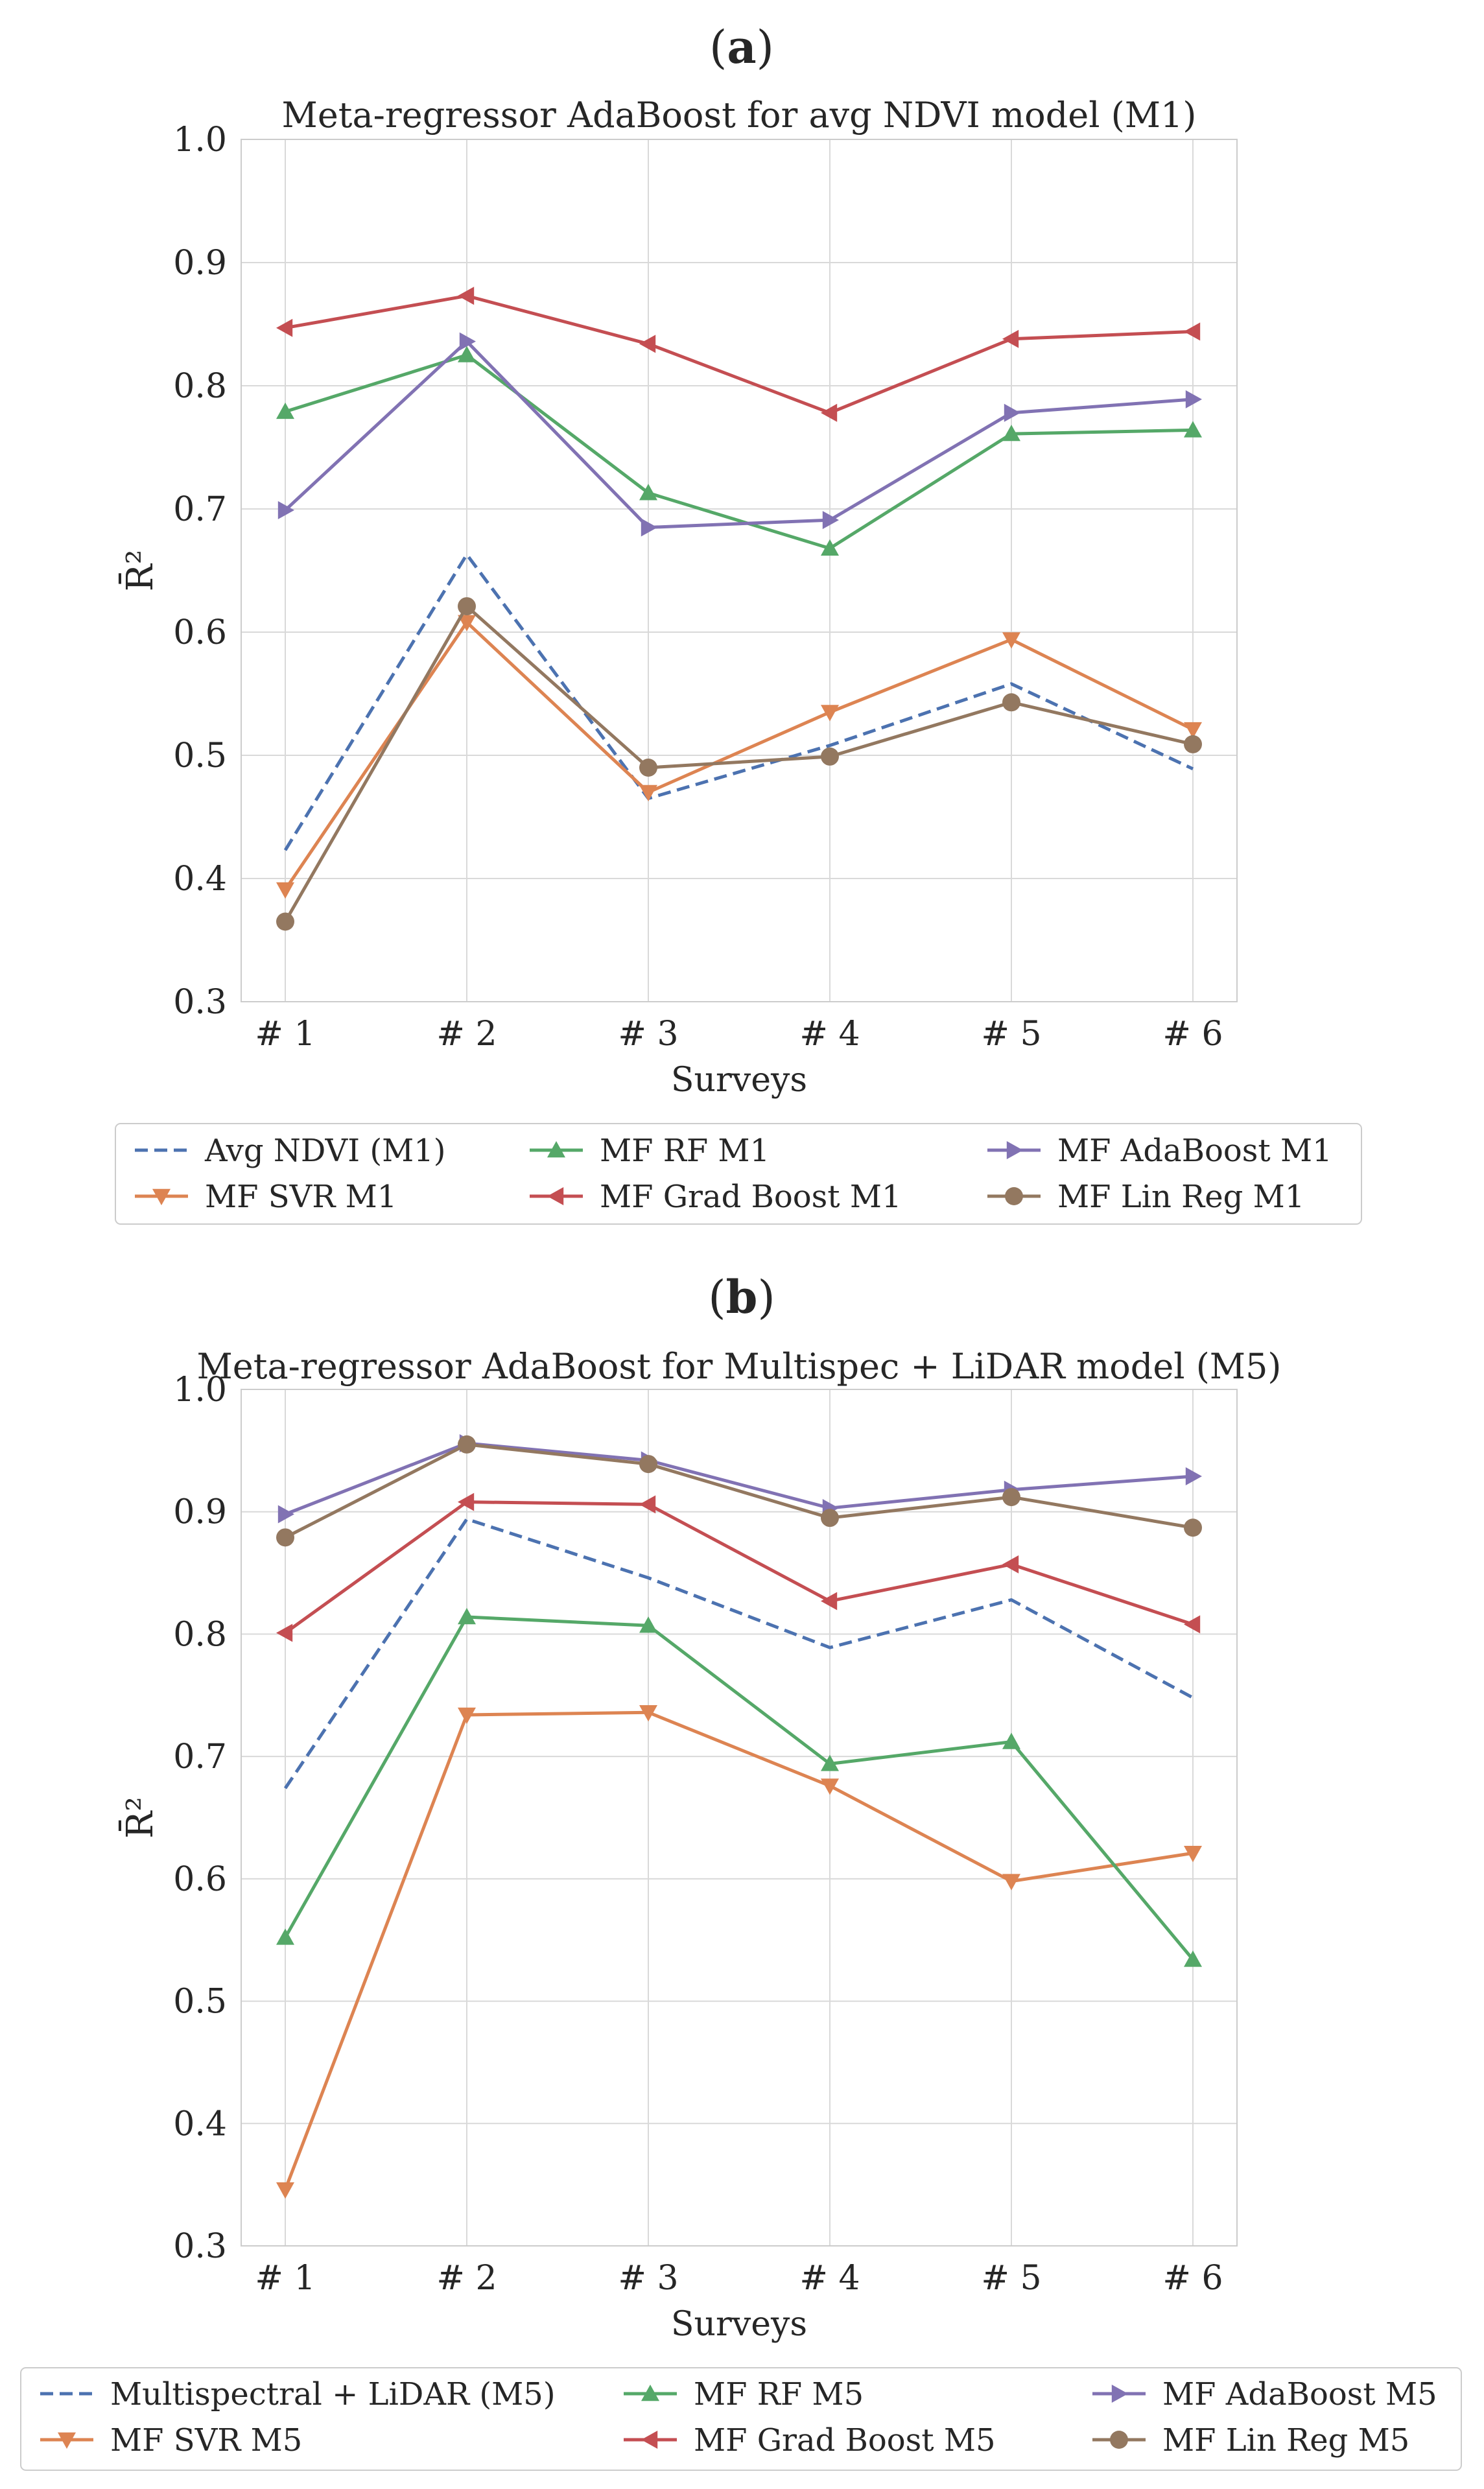 The width and height of the screenshot is (1484, 2489). Describe the element at coordinates (829, 2278) in the screenshot. I see `x-tick-label: # 4` at that location.